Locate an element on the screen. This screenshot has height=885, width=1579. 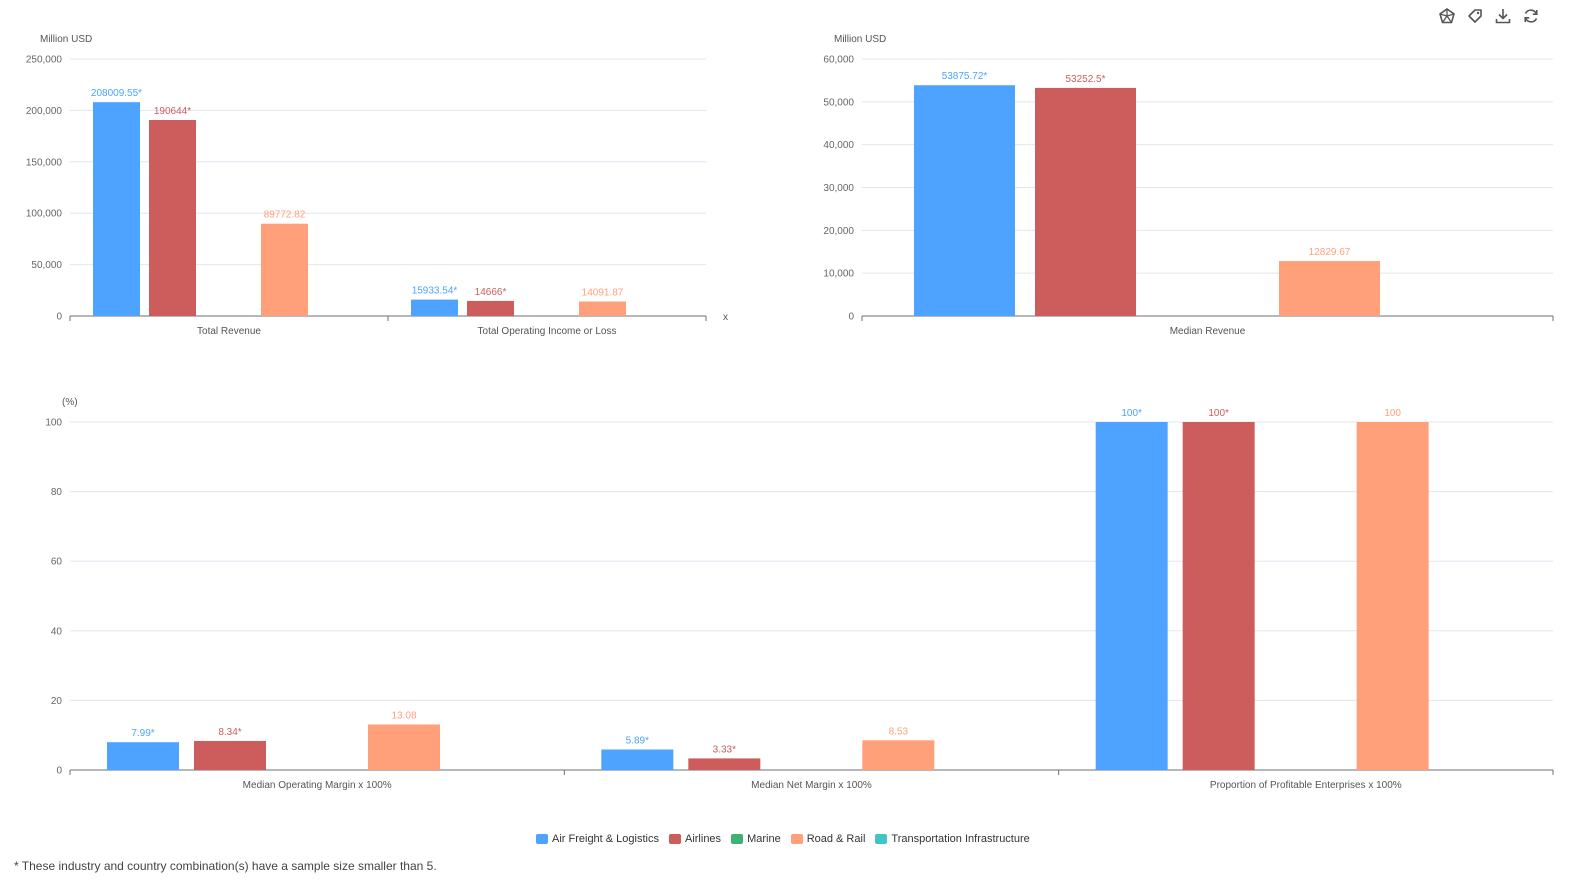
y-tick-label: 80 is located at coordinates (57, 492).